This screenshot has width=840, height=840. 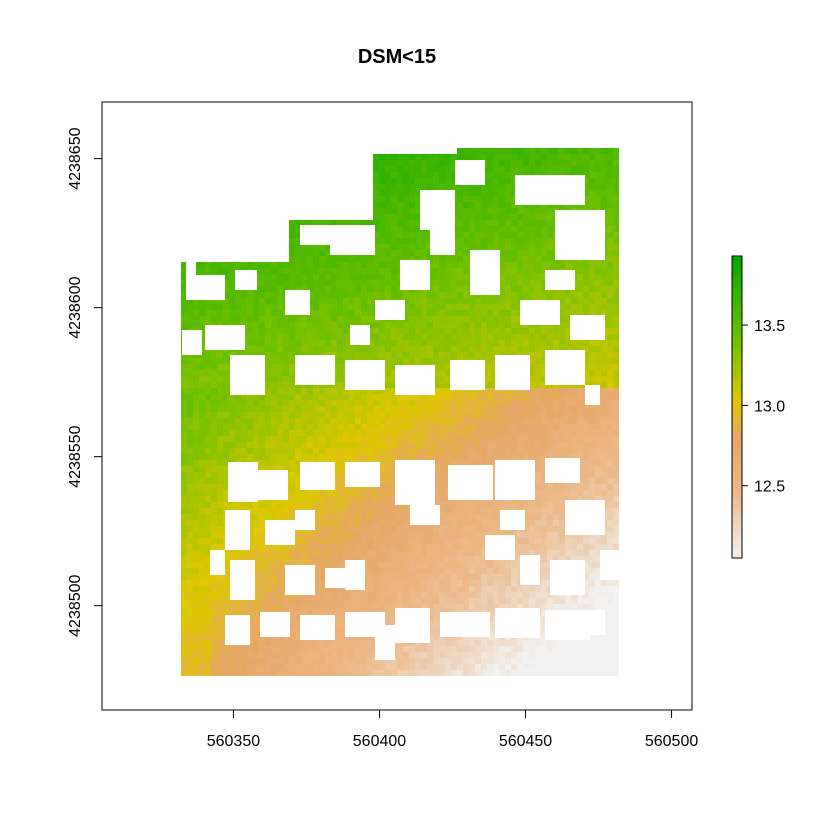 I want to click on x-axis: 560350 560400 560450 560500, so click(x=452, y=729).